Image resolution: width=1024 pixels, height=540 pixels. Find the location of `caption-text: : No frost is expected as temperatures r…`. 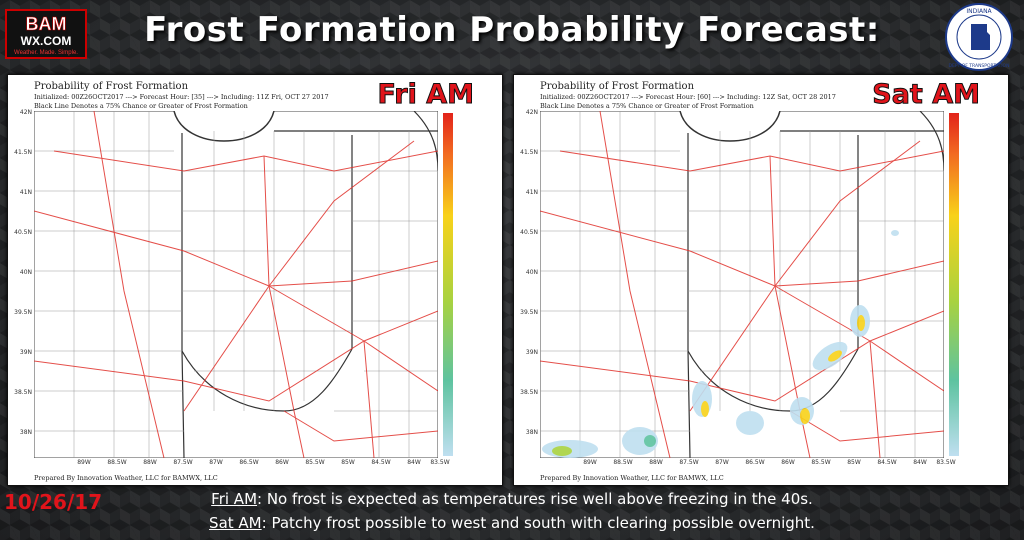

caption-text: : No frost is expected as temperatures r… is located at coordinates (535, 499).